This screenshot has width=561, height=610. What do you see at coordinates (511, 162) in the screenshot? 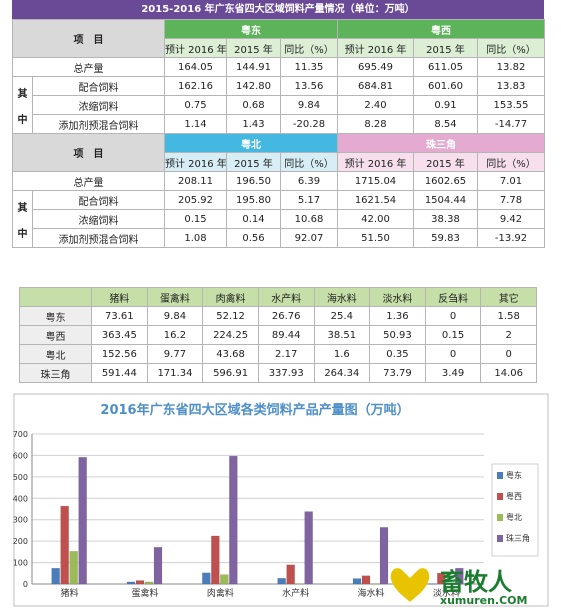
I see `sub-header: 同比（%）` at bounding box center [511, 162].